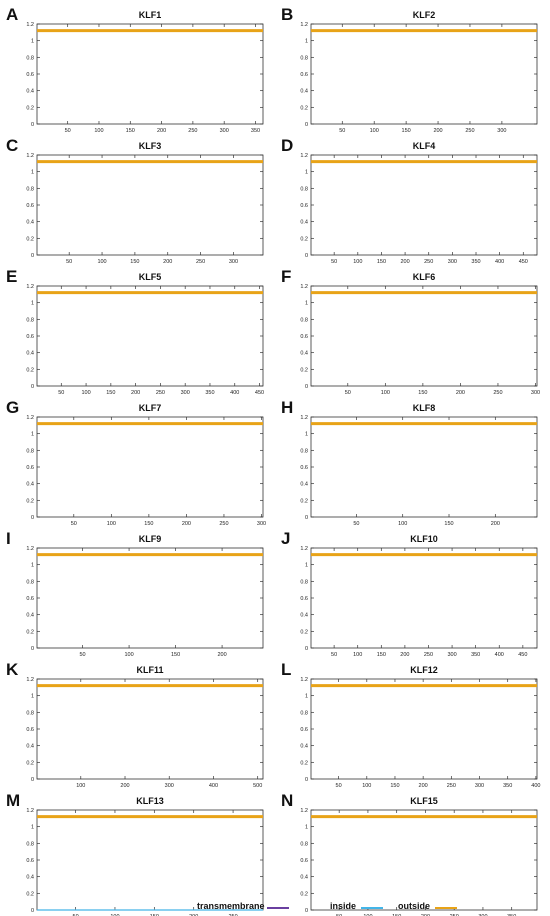  What do you see at coordinates (135, 724) in the screenshot?
I see `panel-klf11: K KLF11 0 0.2 0.4 0.6 0.8 1 1.2 100 200 300 400 500` at bounding box center [135, 724].